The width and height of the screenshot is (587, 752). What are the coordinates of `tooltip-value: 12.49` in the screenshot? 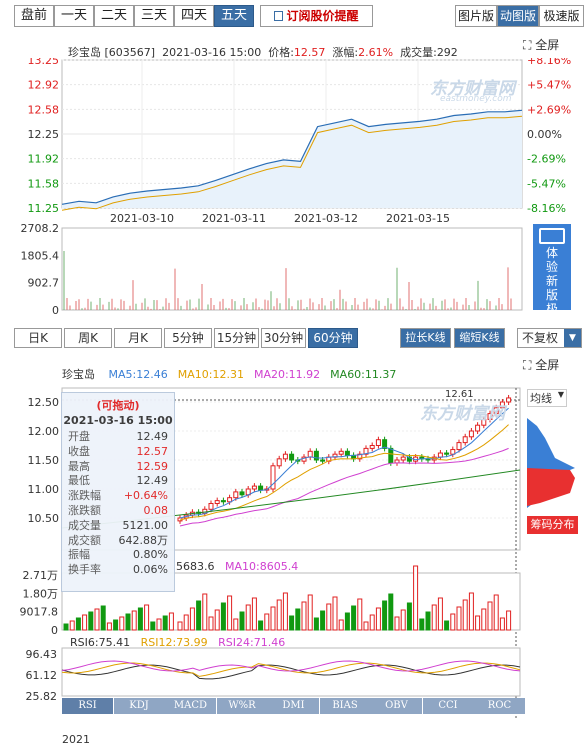 It's located at (152, 481).